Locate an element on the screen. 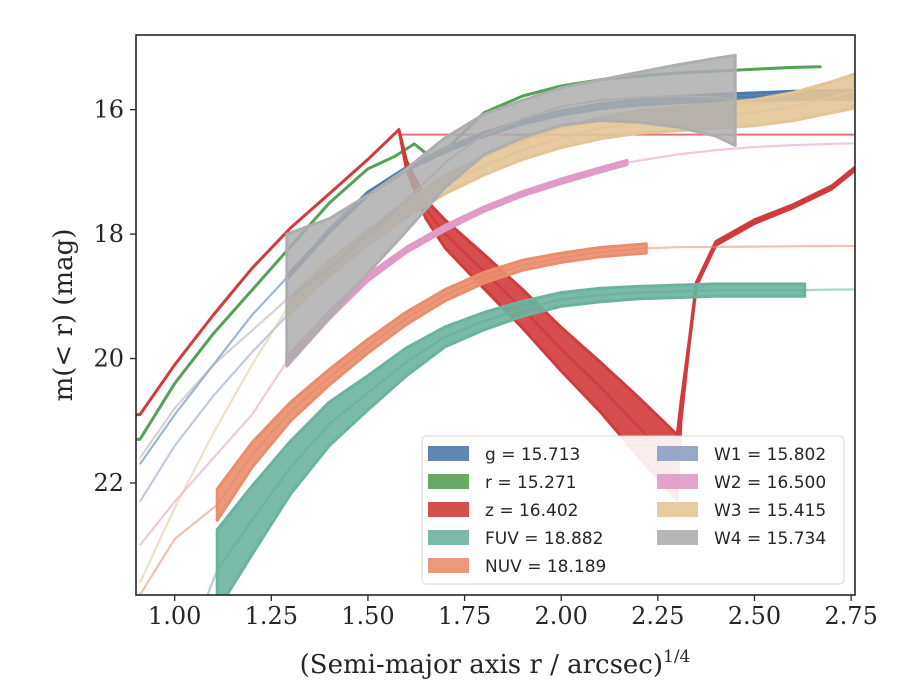 The width and height of the screenshot is (900, 700). legend-swatch-NUV is located at coordinates (448, 565).